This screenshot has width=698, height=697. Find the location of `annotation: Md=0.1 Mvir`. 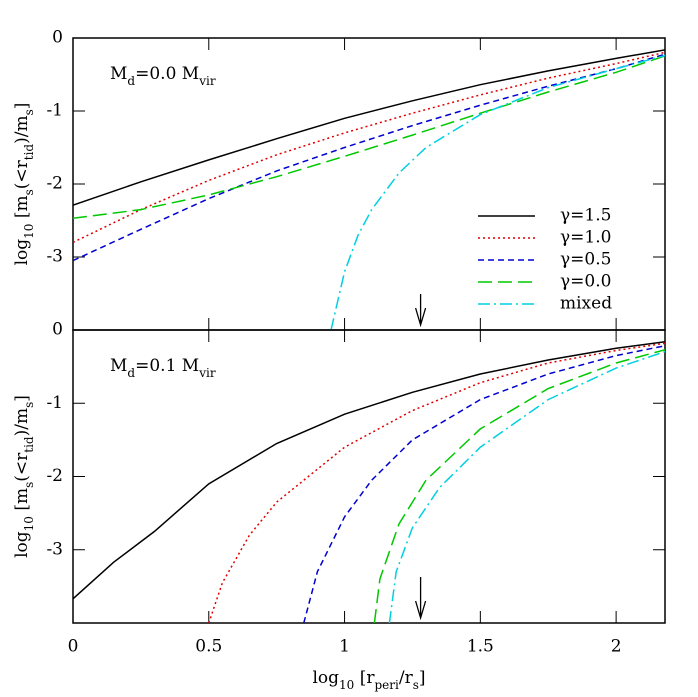

annotation: Md=0.1 Mvir is located at coordinates (163, 368).